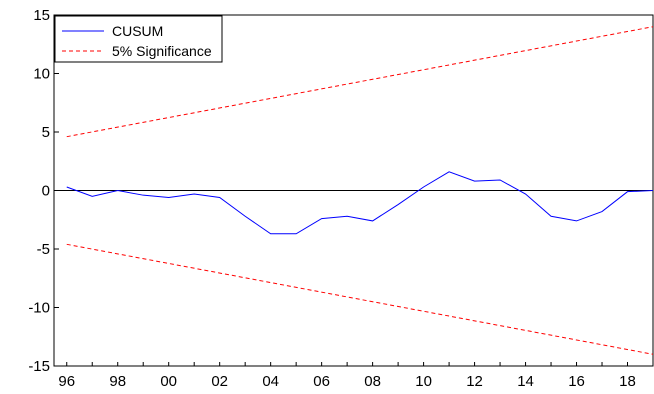 This screenshot has width=654, height=394. I want to click on x-tick-label: 00, so click(168, 381).